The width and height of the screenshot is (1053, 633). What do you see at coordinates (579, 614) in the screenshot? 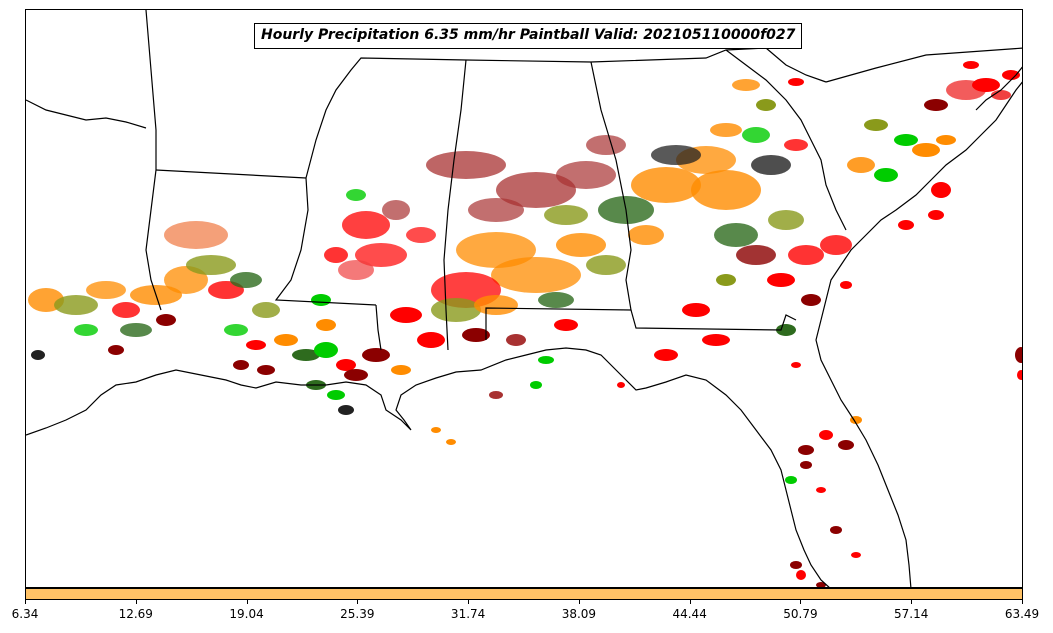
I see `colorbar-tick-label: 38.09` at bounding box center [579, 614].